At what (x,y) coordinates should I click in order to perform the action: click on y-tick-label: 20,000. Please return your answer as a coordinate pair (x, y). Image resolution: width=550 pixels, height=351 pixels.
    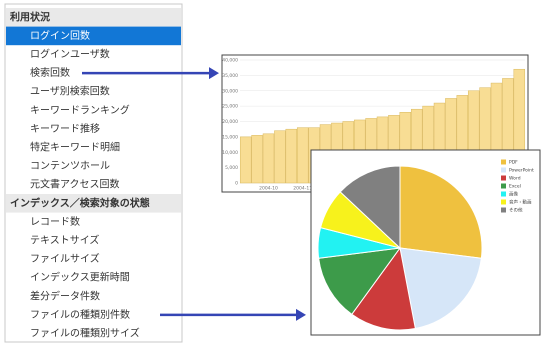
    Looking at the image, I should click on (230, 122).